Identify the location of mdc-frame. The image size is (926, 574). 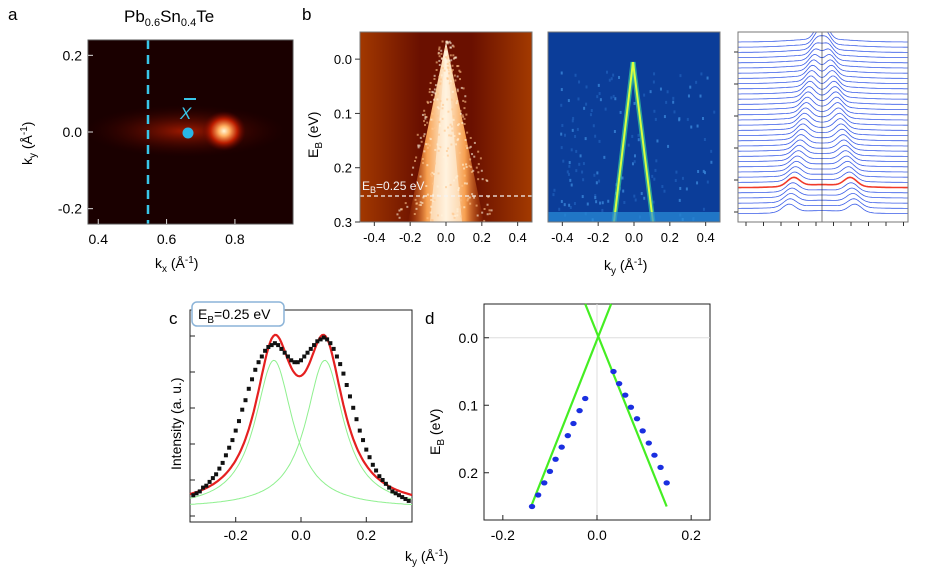
(823, 127).